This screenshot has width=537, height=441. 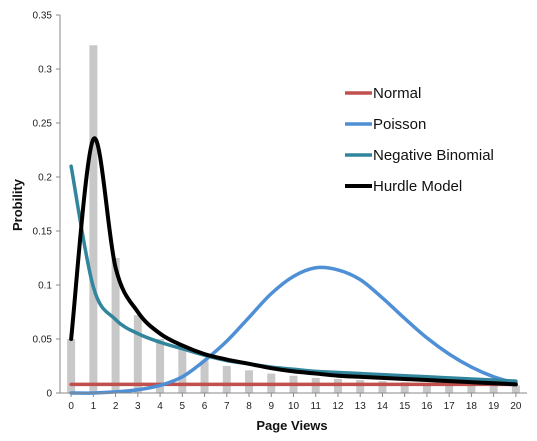 I want to click on y-ticks: 0 0.05 0.1 0.15 0.2 0.25 0.3 0.35, so click(x=46, y=205).